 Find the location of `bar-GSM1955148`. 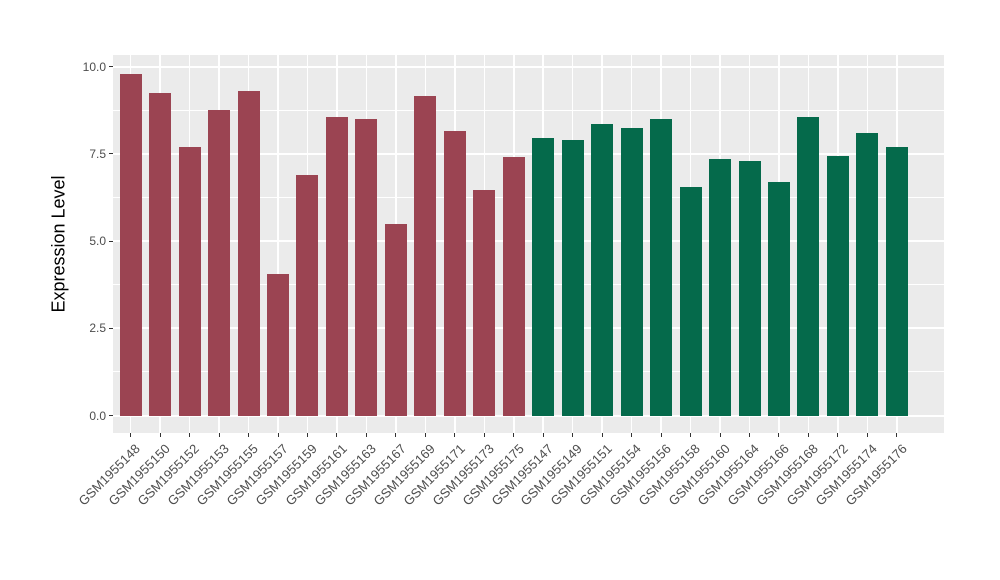

bar-GSM1955148 is located at coordinates (130, 244).